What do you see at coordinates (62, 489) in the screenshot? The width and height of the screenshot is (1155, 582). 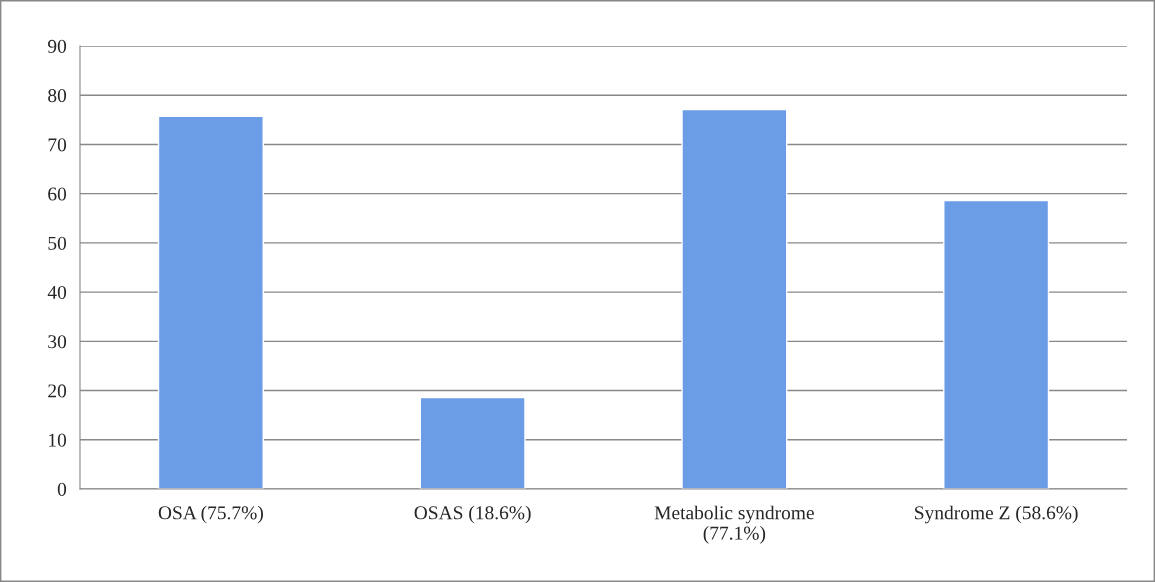 I see `y-tick-label: 0` at bounding box center [62, 489].